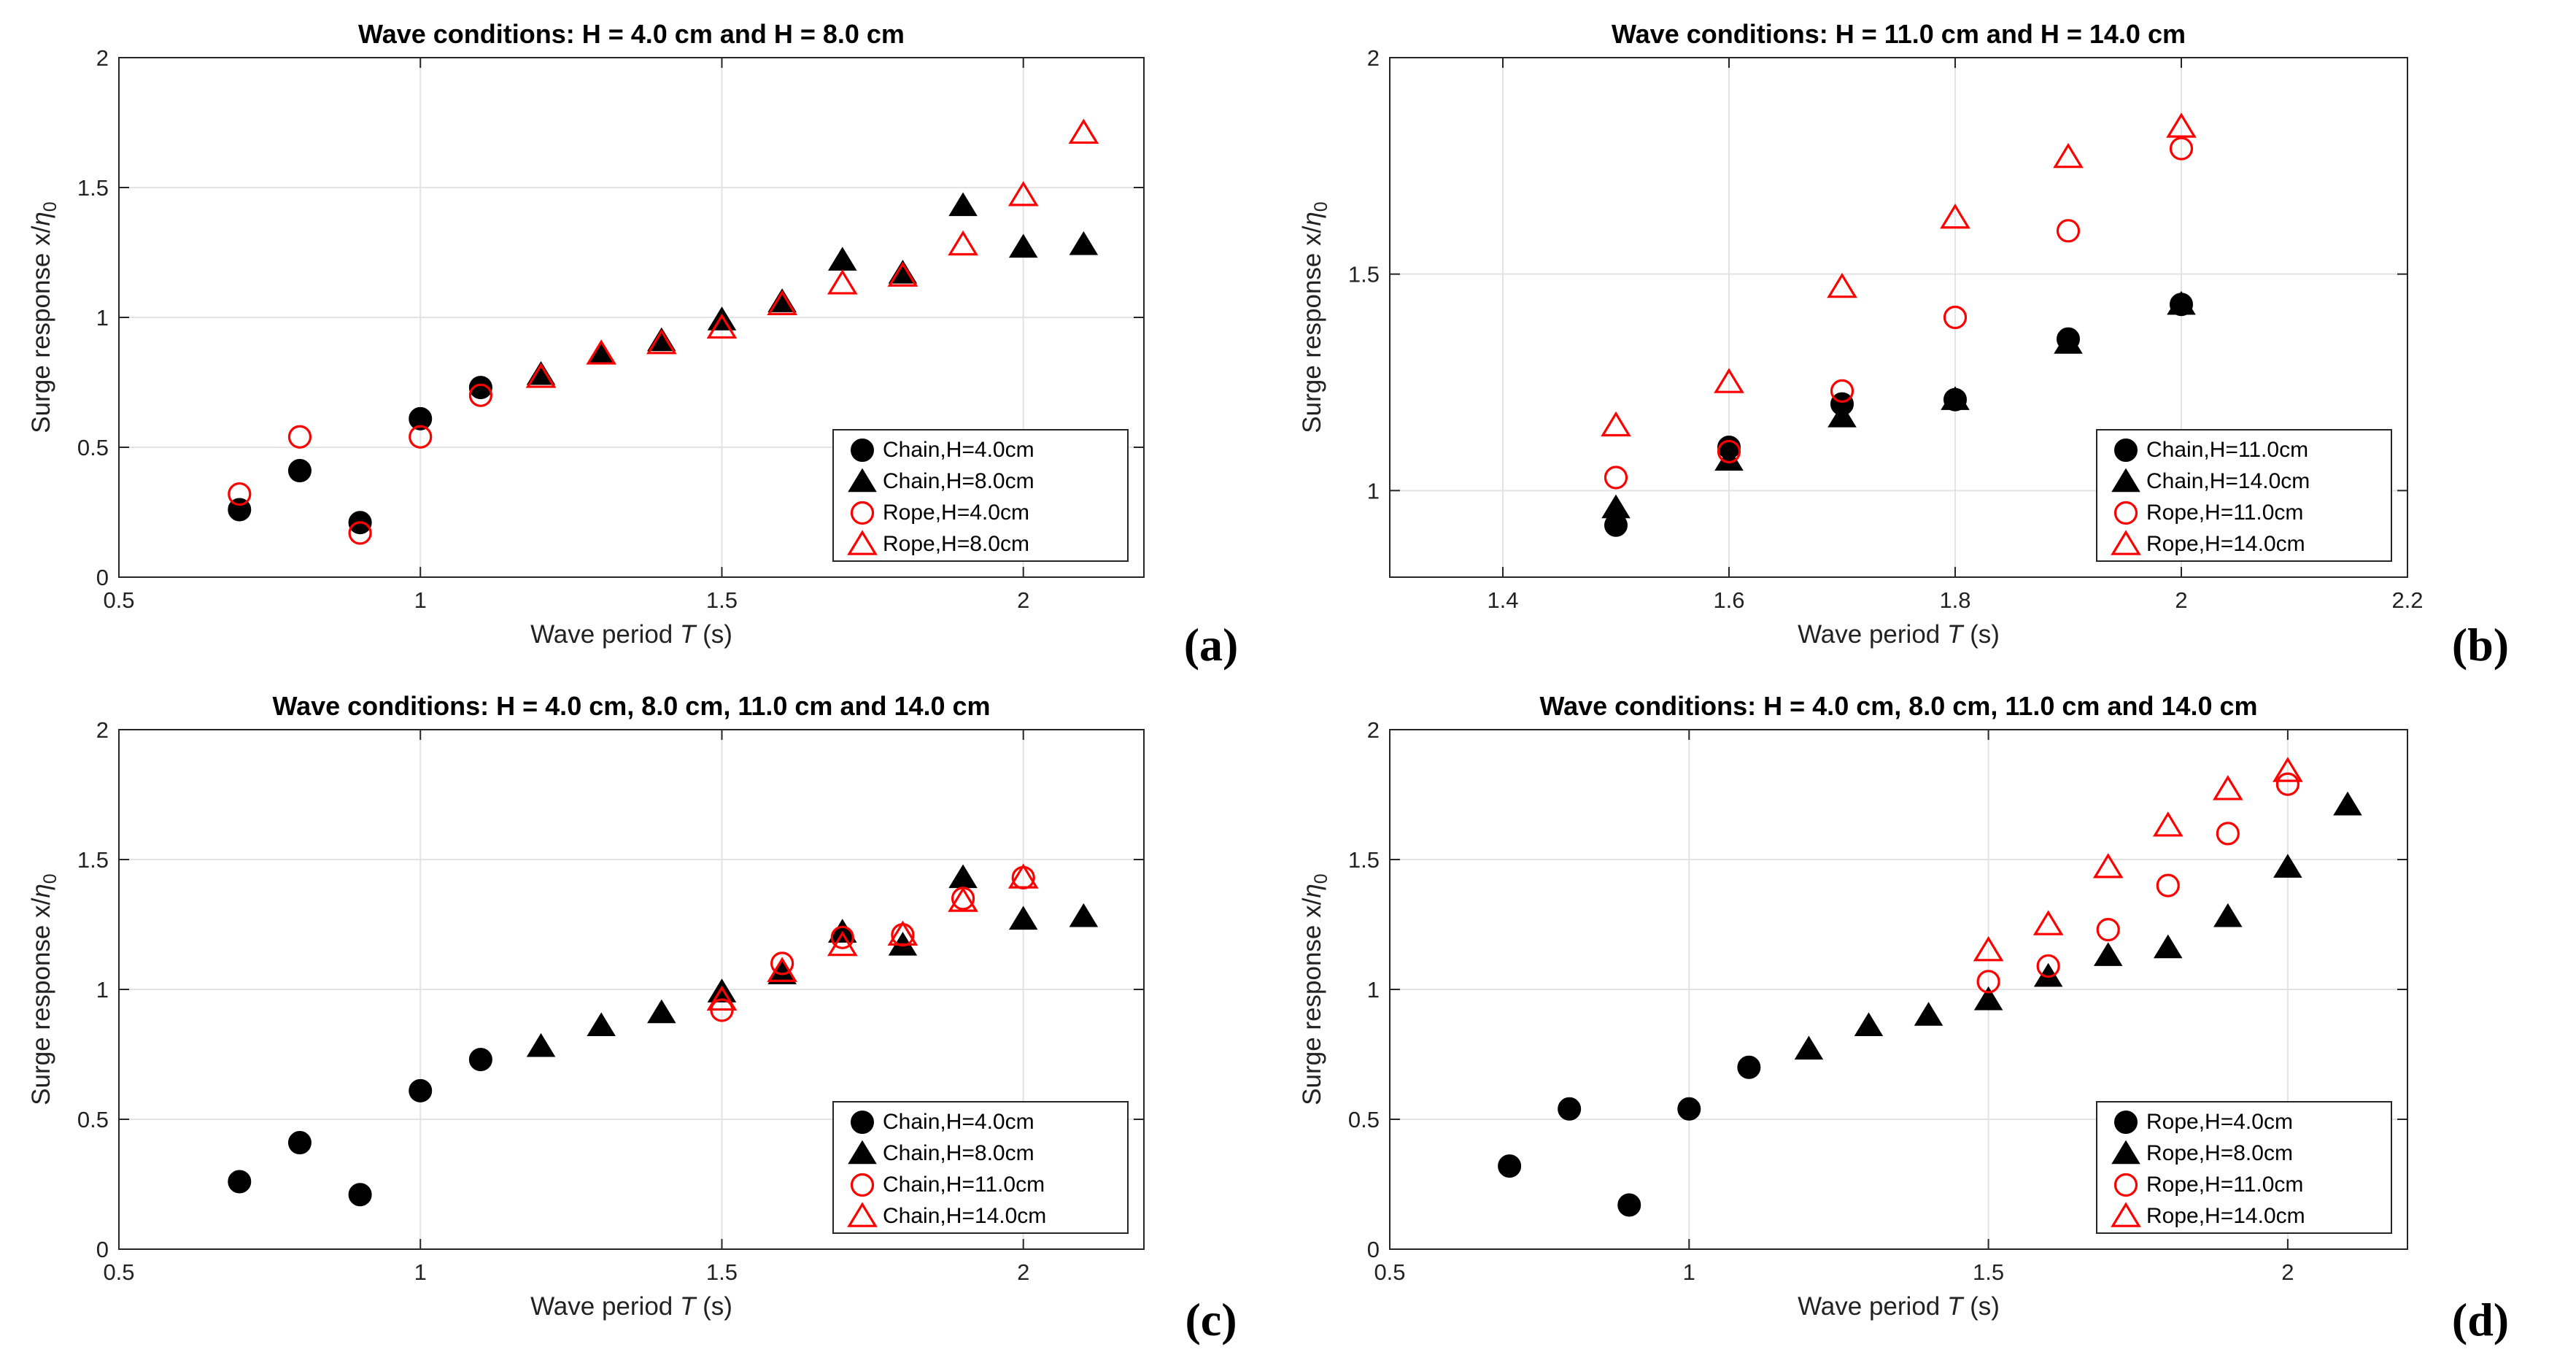 The width and height of the screenshot is (2576, 1363). Describe the element at coordinates (1954, 600) in the screenshot. I see `x-tick-label: 1.8` at that location.